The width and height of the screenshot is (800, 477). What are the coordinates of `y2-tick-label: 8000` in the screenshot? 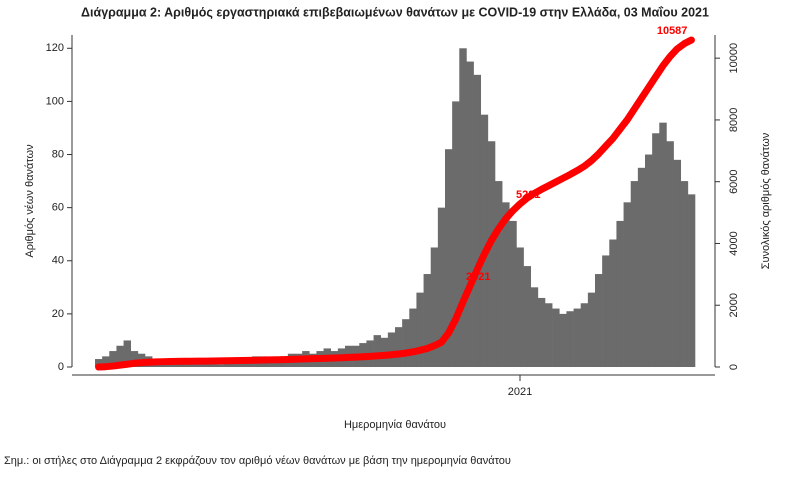 It's located at (734, 120).